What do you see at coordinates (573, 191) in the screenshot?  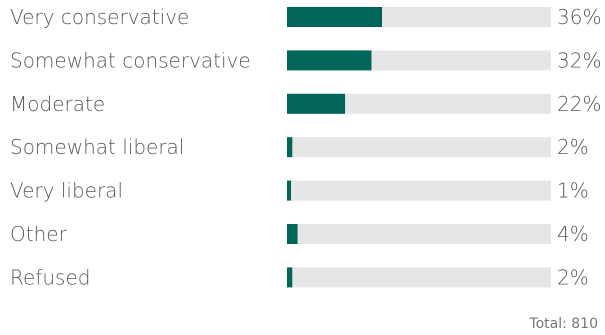 I see `value-label: 1%` at bounding box center [573, 191].